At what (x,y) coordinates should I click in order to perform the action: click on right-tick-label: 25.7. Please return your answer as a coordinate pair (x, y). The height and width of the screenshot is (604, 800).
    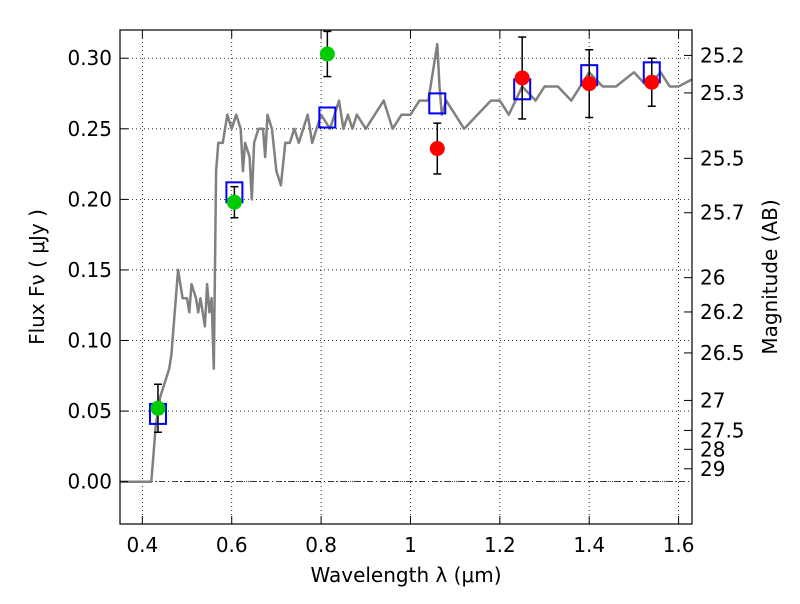
    Looking at the image, I should click on (722, 213).